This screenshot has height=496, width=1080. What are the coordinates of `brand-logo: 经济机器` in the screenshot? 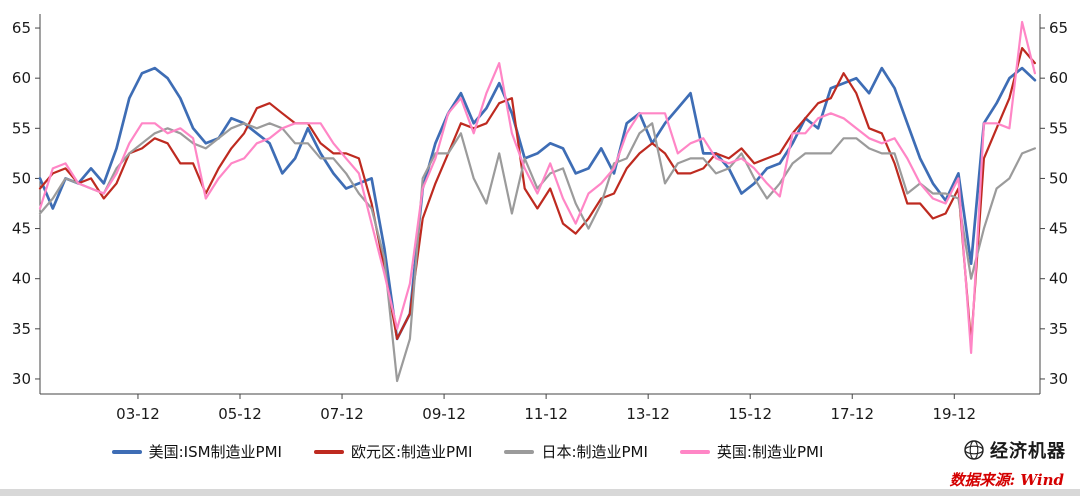 It's located at (1014, 450).